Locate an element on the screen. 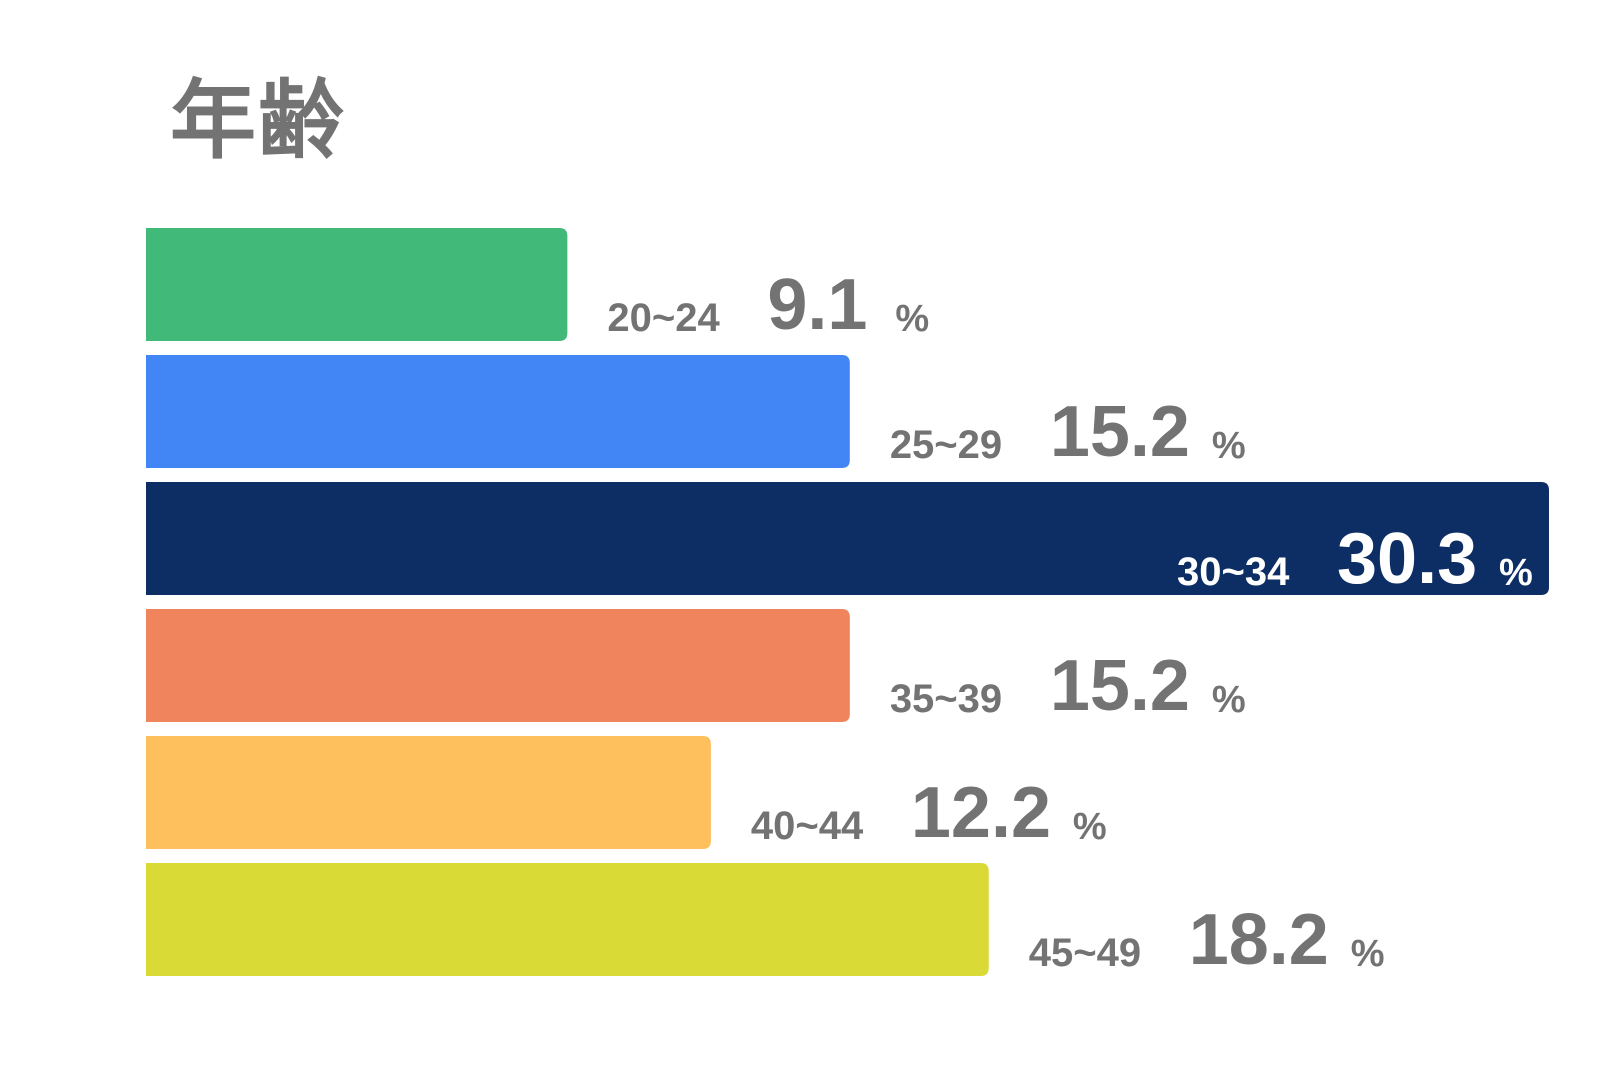  category-label: 25~29 is located at coordinates (946, 445).